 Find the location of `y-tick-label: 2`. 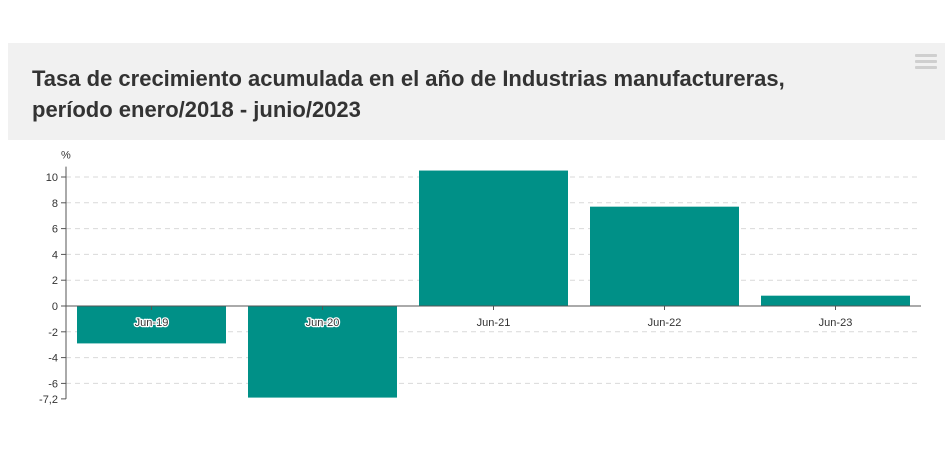

y-tick-label: 2 is located at coordinates (55, 281).